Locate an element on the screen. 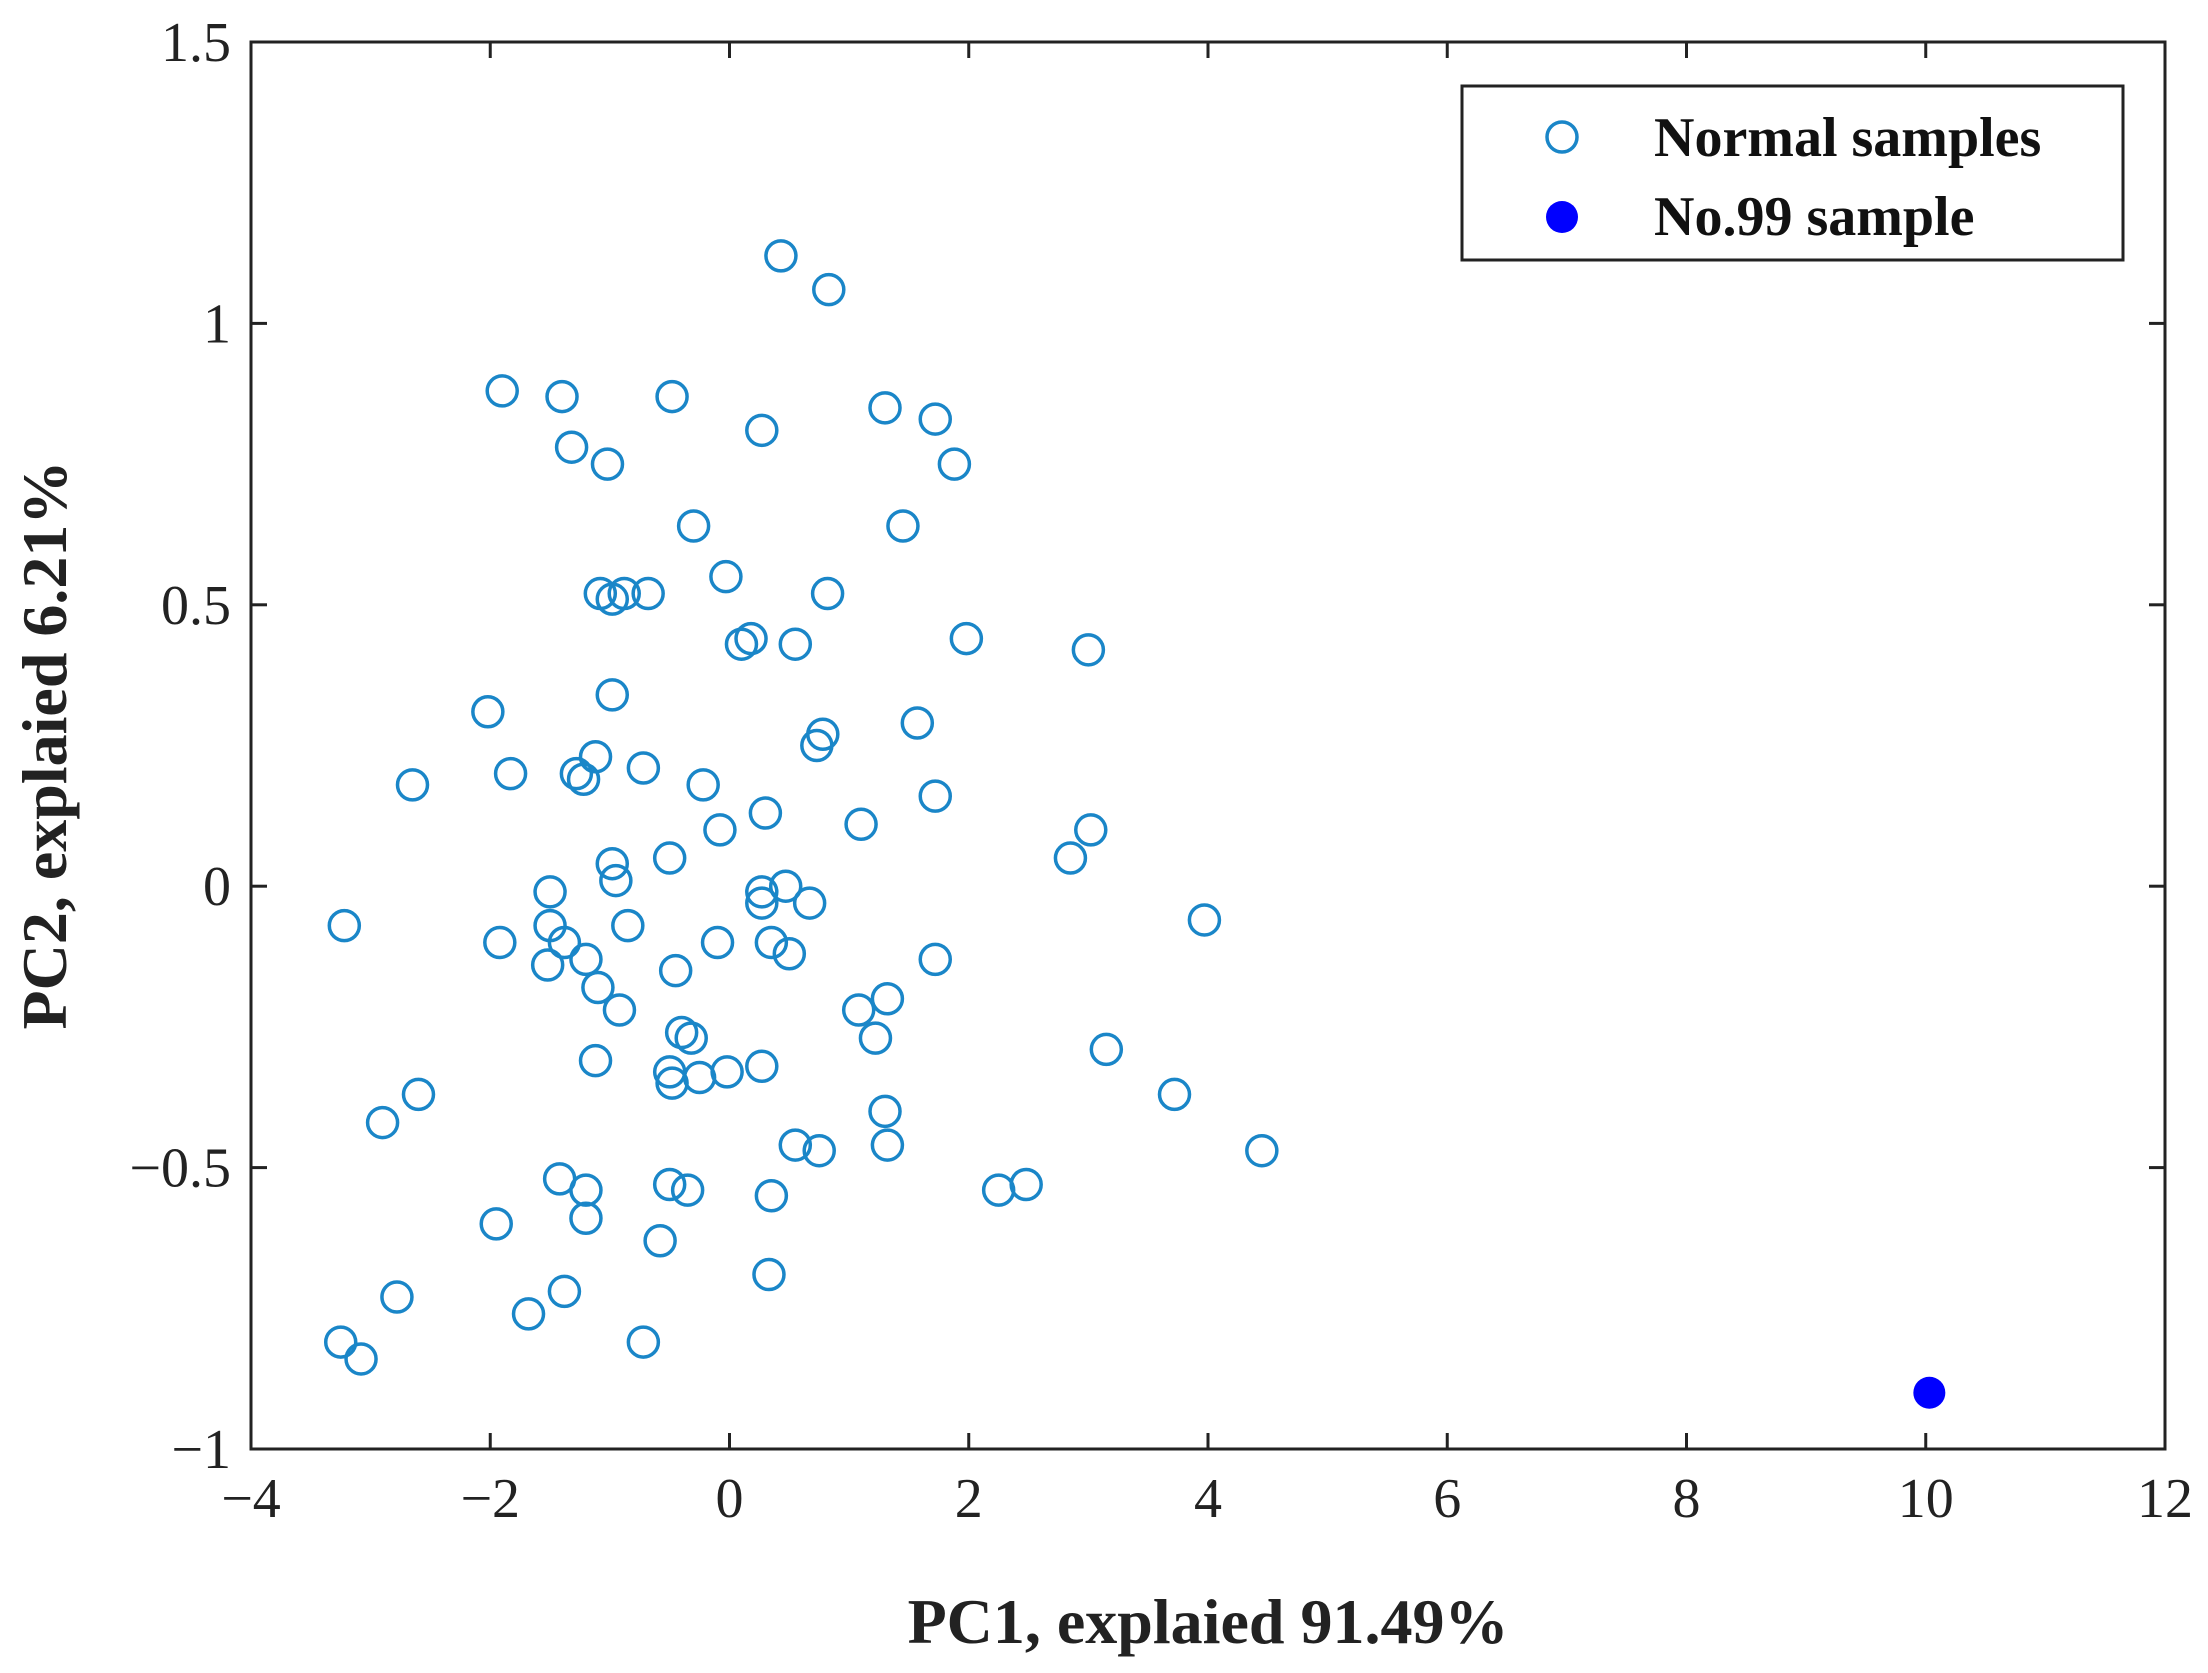  legend-box is located at coordinates (1792, 173).